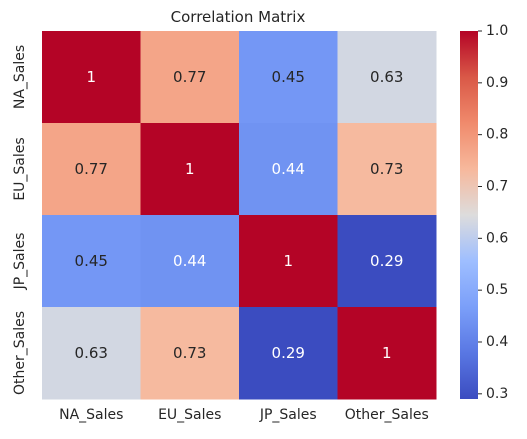 The width and height of the screenshot is (527, 439). What do you see at coordinates (20, 77) in the screenshot?
I see `y-tick-label-0: NA_Sales` at bounding box center [20, 77].